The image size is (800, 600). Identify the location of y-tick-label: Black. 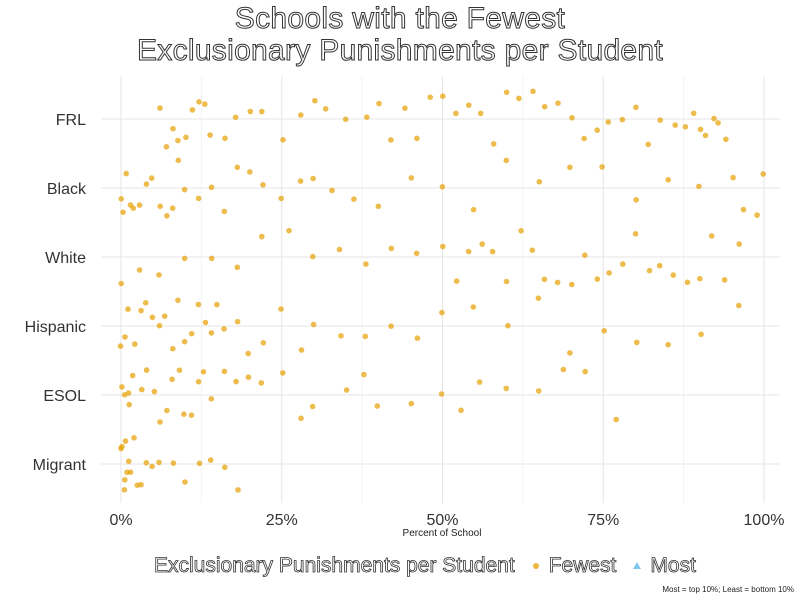
(67, 189).